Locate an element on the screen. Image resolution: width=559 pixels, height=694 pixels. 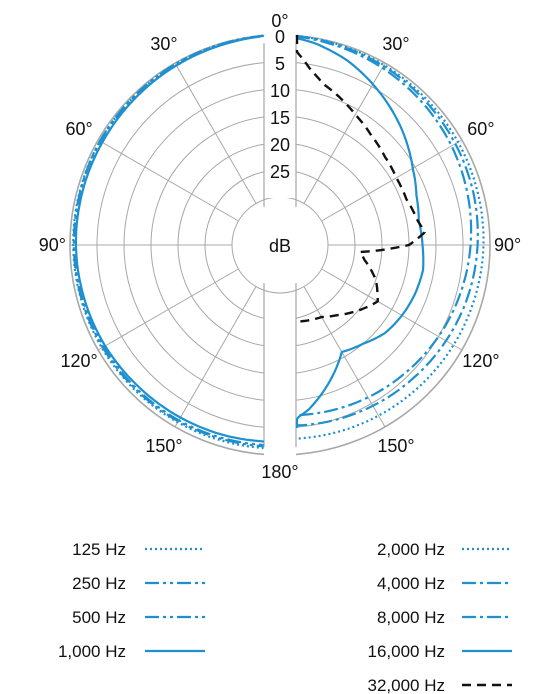
db-tick-label: 5 is located at coordinates (280, 64).